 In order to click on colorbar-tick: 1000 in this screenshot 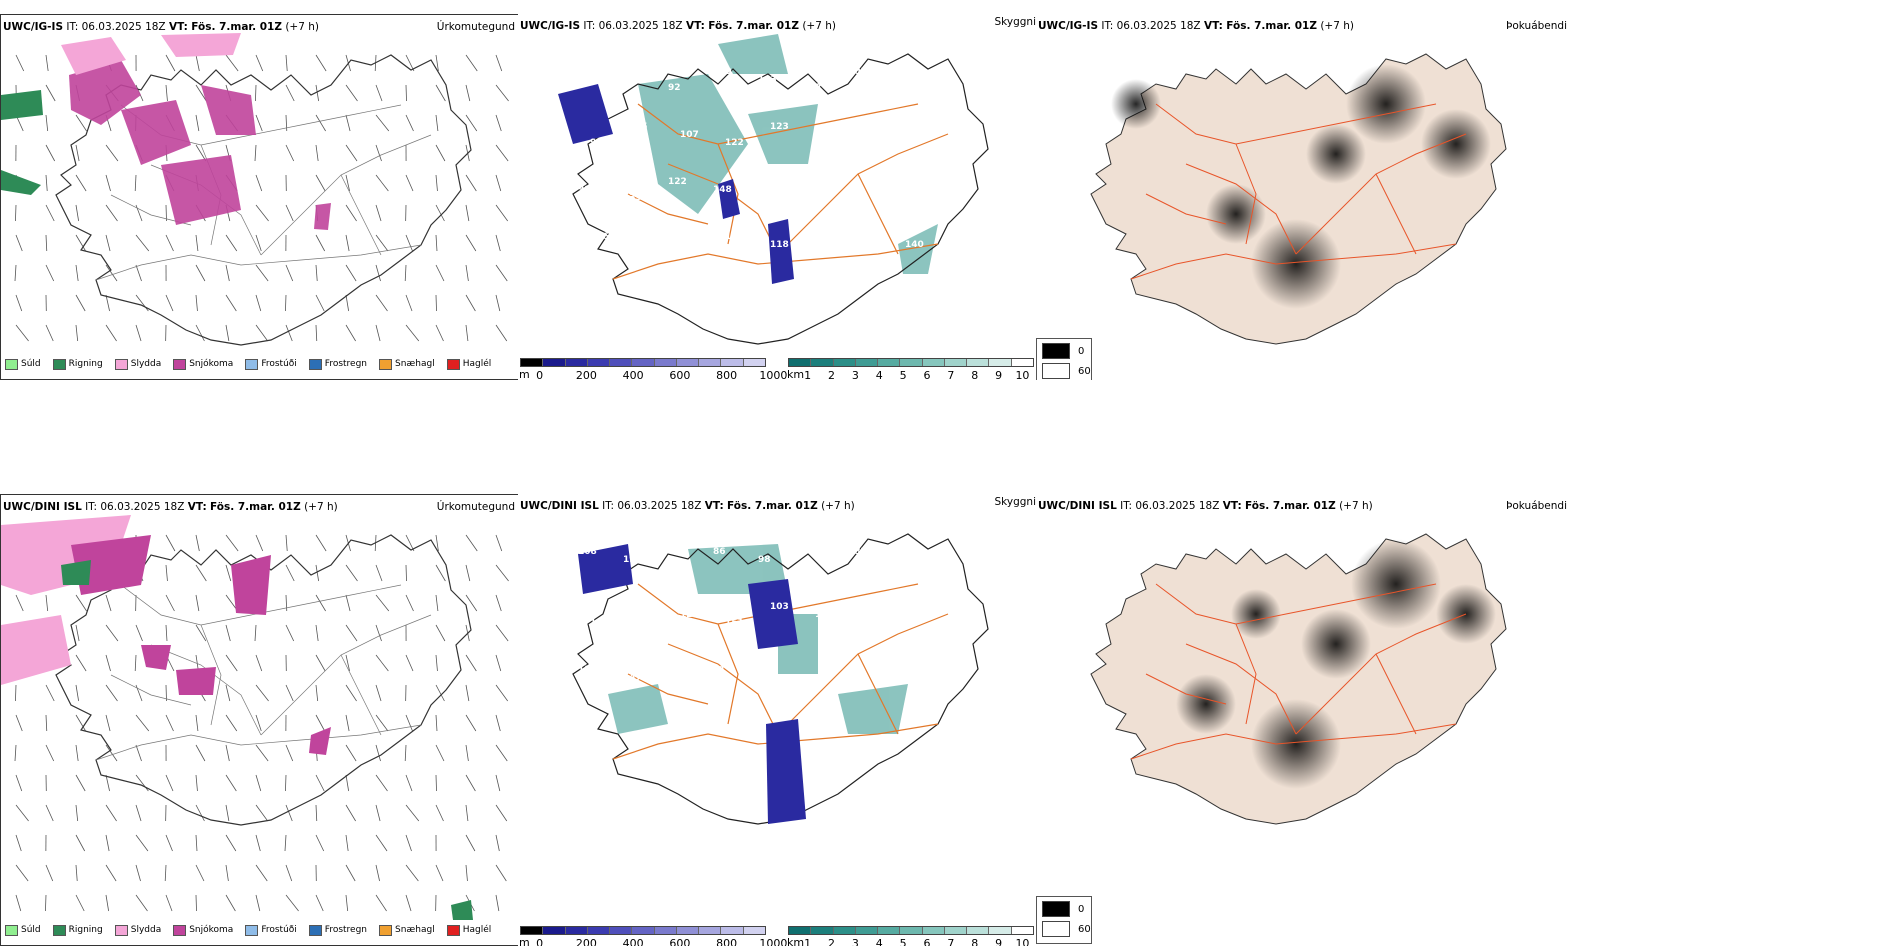, I will do `click(773, 941)`.